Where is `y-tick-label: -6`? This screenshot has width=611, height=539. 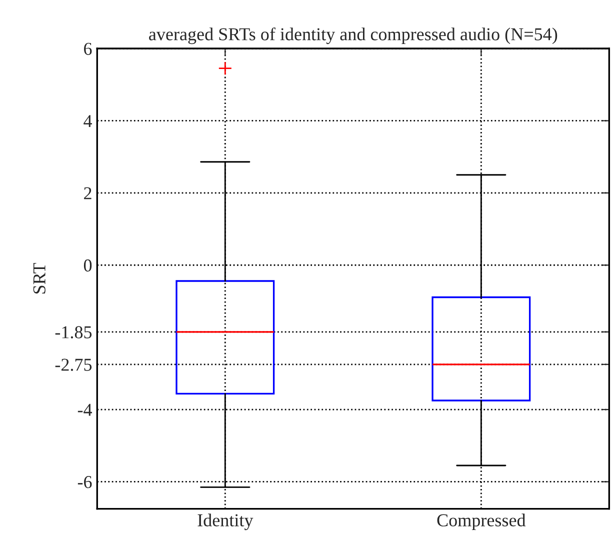
y-tick-label: -6 is located at coordinates (85, 482).